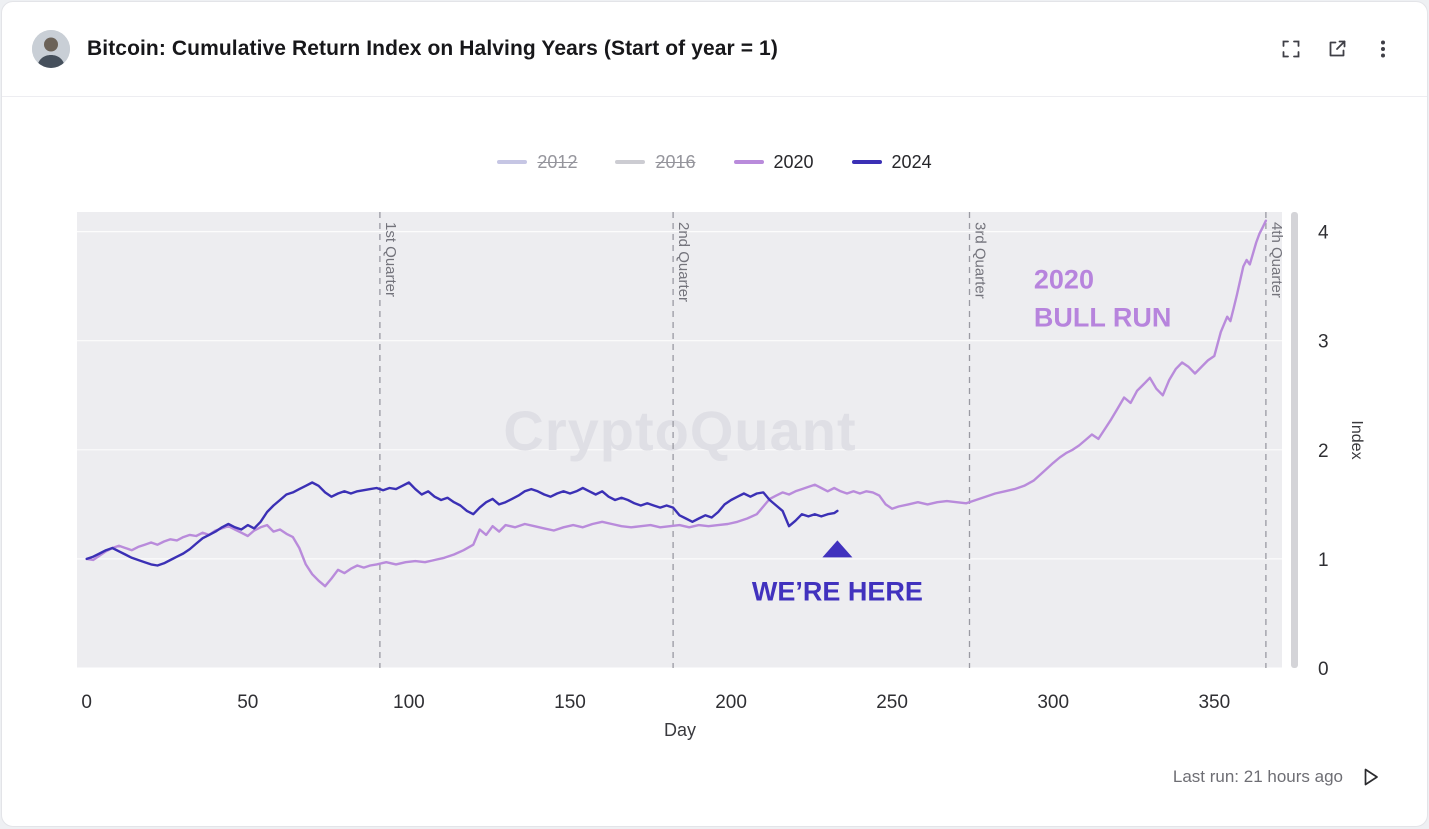  Describe the element at coordinates (731, 702) in the screenshot. I see `x-tick-label: 200` at that location.